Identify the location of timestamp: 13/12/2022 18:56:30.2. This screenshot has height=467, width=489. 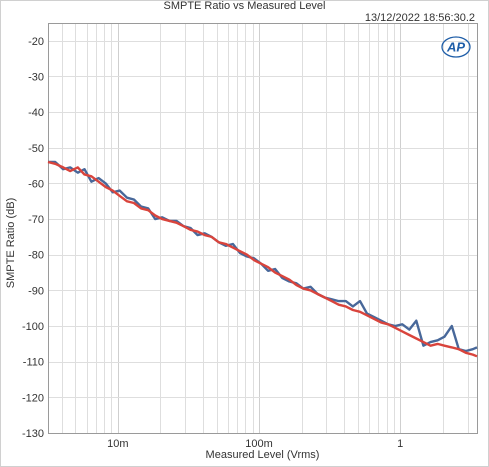
(419, 18).